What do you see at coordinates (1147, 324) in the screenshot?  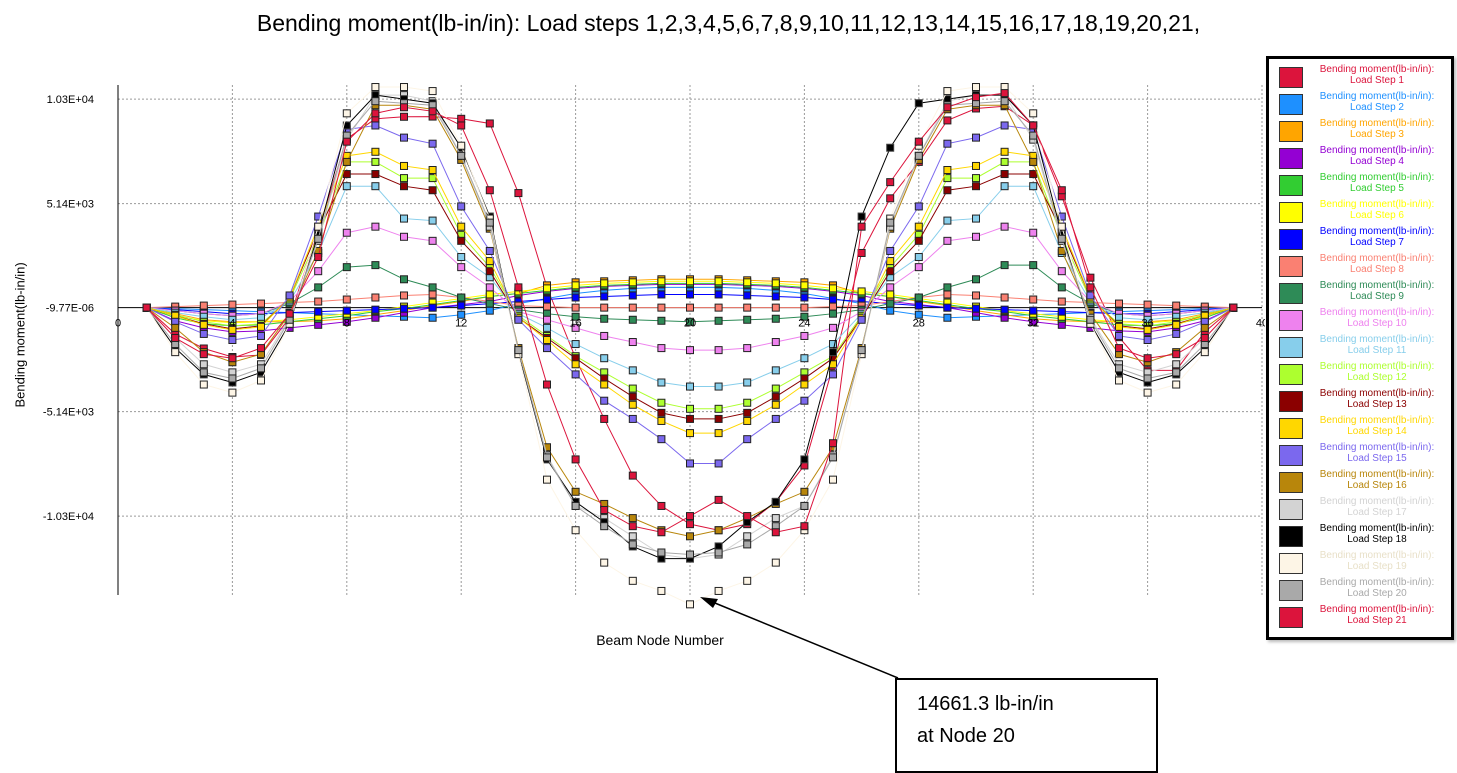 I see `x-tick-label: 36` at bounding box center [1147, 324].